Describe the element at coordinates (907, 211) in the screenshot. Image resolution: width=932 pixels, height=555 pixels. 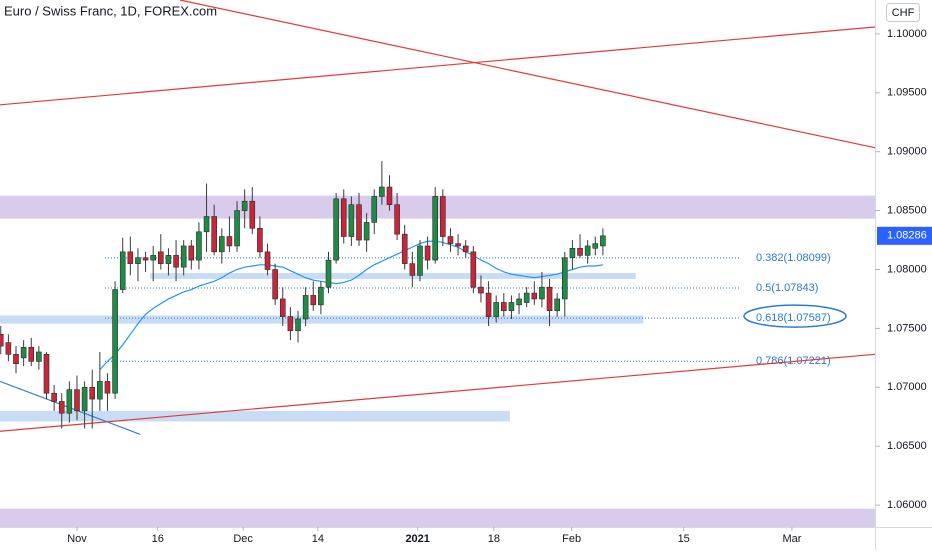
I see `y-tick-label: 1.08500` at that location.